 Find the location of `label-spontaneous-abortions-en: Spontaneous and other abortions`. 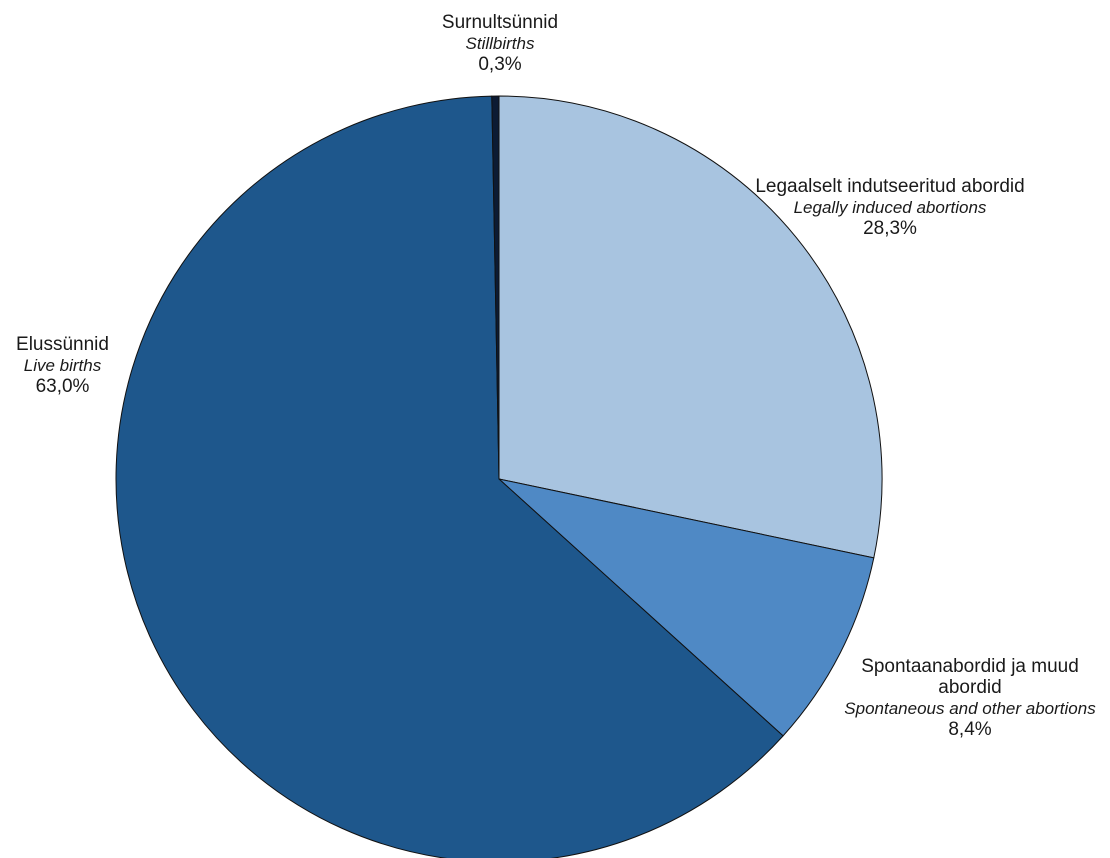

label-spontaneous-abortions-en: Spontaneous and other abortions is located at coordinates (970, 708).